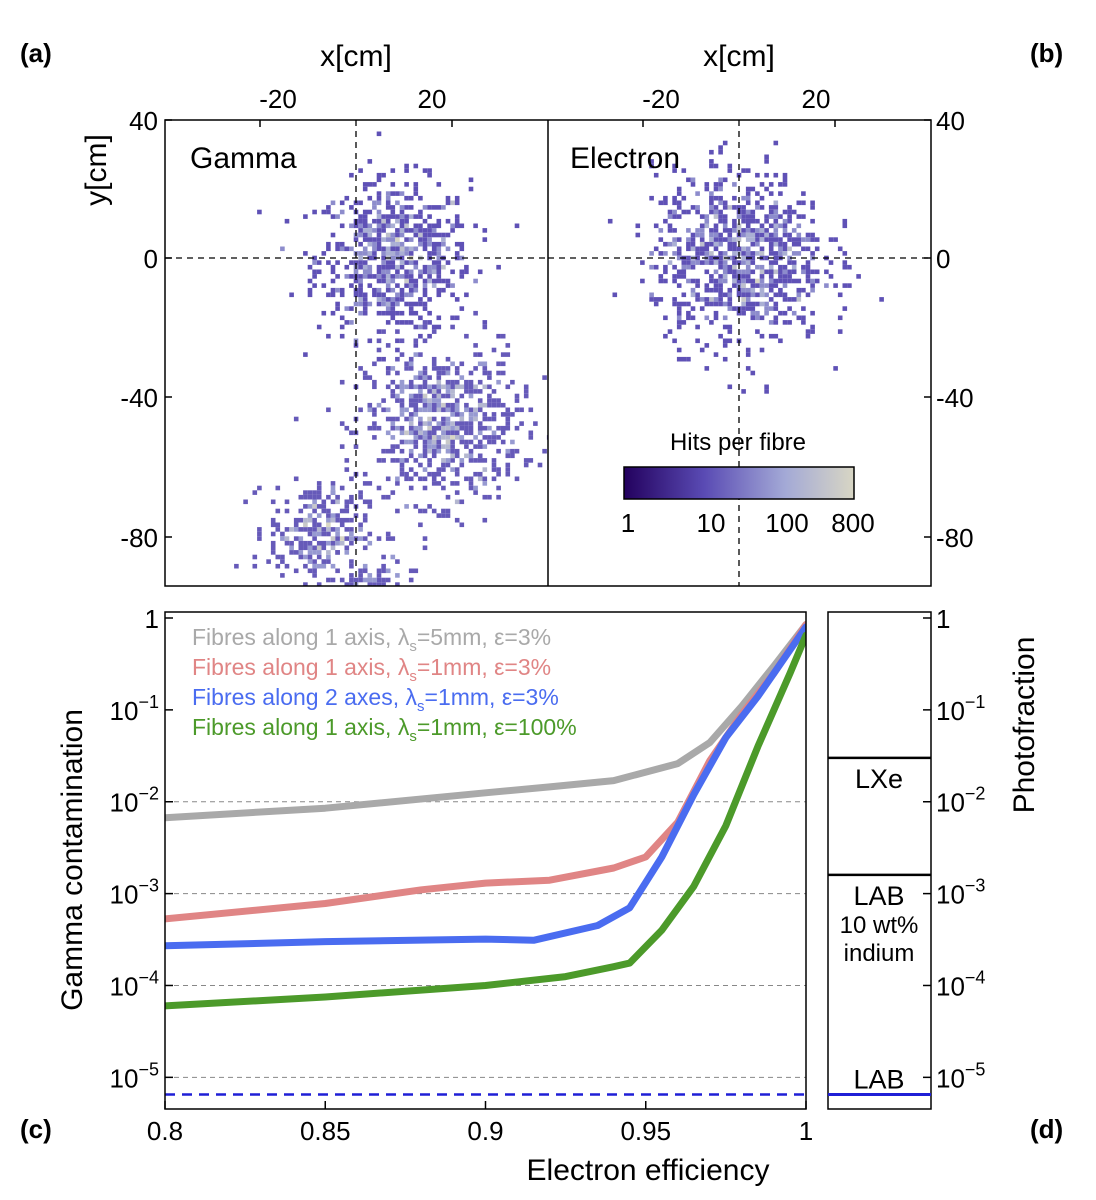  What do you see at coordinates (960, 1076) in the screenshot?
I see `y2-tick-label-5: 10⁻⁵` at bounding box center [960, 1076].